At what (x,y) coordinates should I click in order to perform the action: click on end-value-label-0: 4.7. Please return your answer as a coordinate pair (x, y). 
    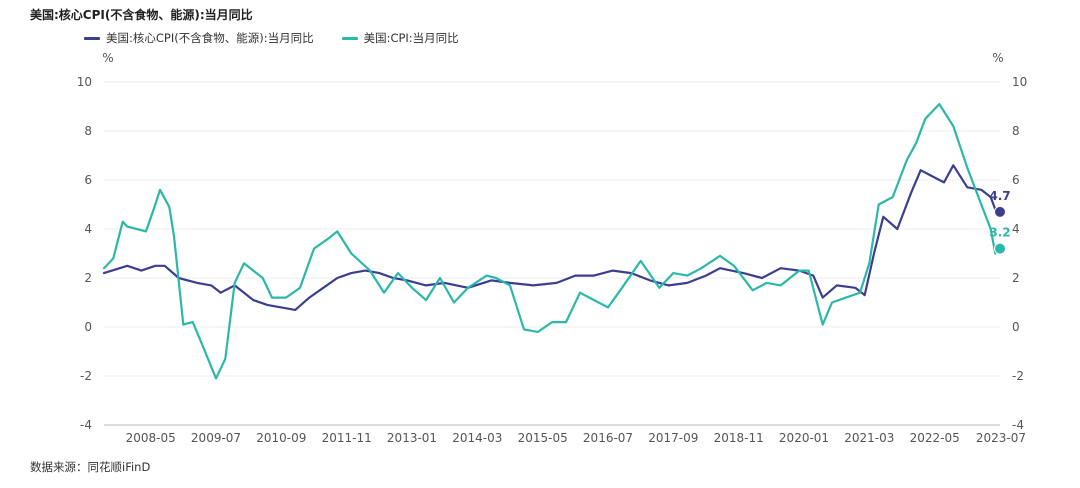
    Looking at the image, I should click on (999, 196).